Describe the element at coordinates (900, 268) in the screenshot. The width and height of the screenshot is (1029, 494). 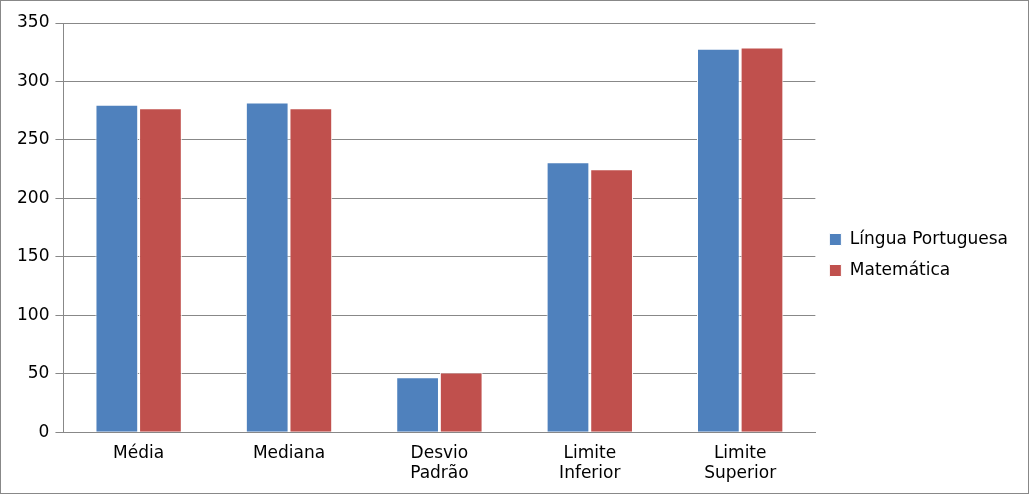
I see `legend-label: Matemática` at that location.